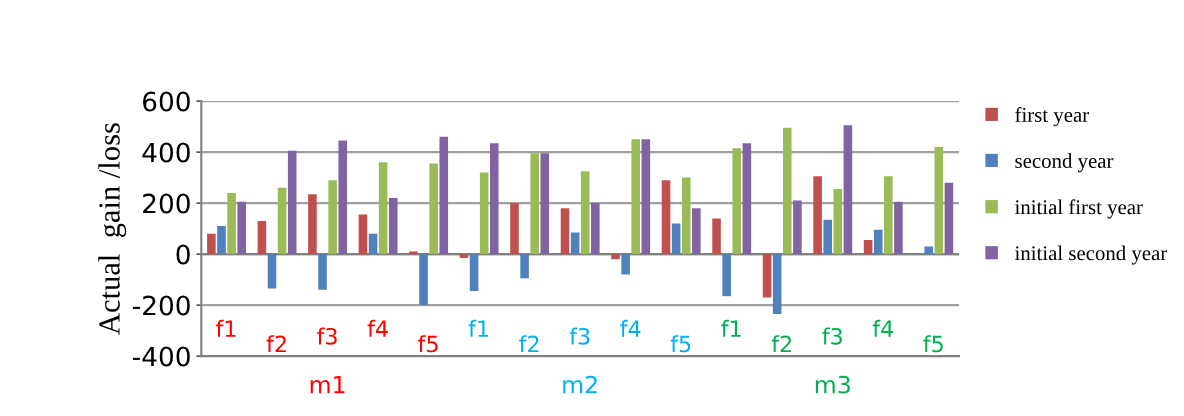 The width and height of the screenshot is (1184, 416). I want to click on text: m1, so click(327, 385).